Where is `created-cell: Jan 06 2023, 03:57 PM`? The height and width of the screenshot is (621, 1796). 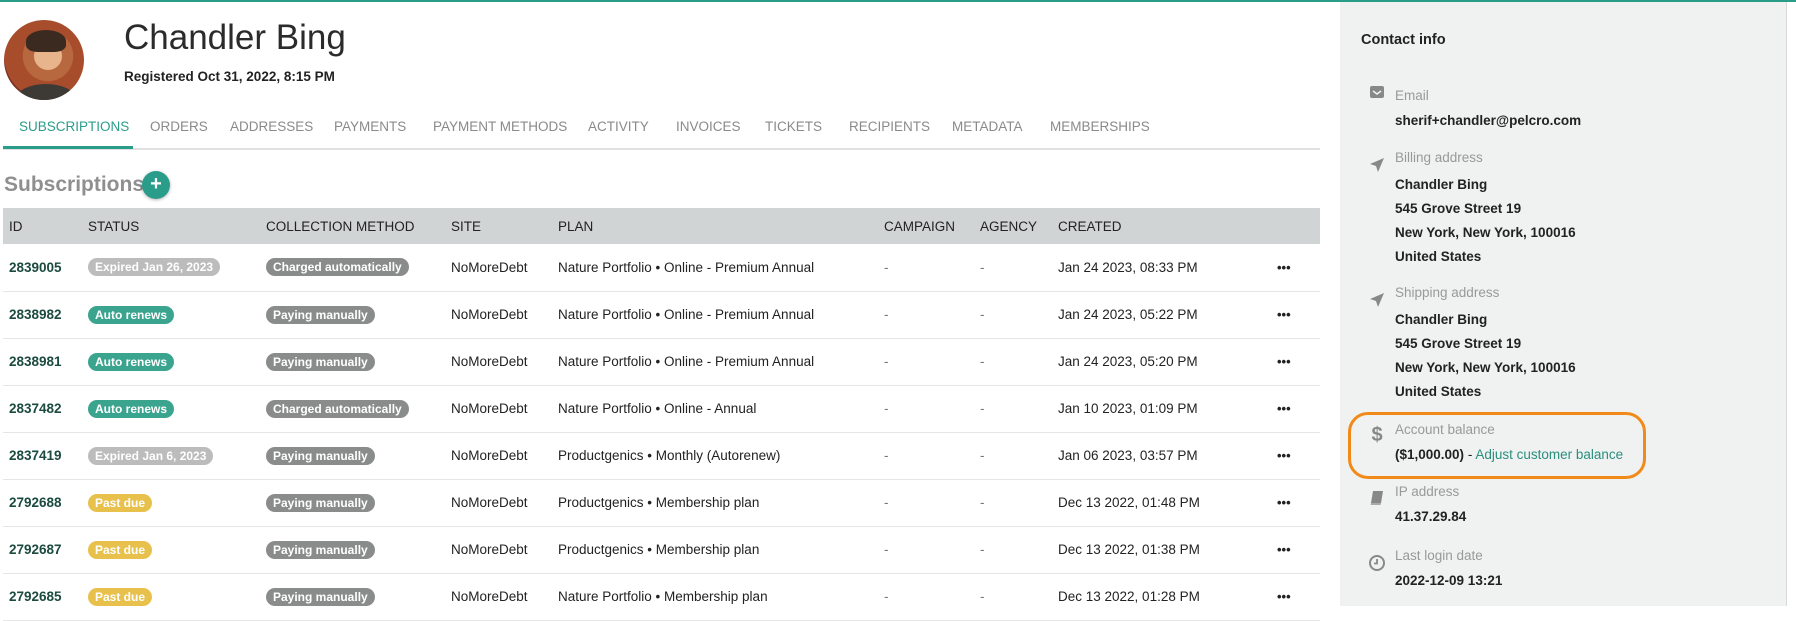 created-cell: Jan 06 2023, 03:57 PM is located at coordinates (1161, 456).